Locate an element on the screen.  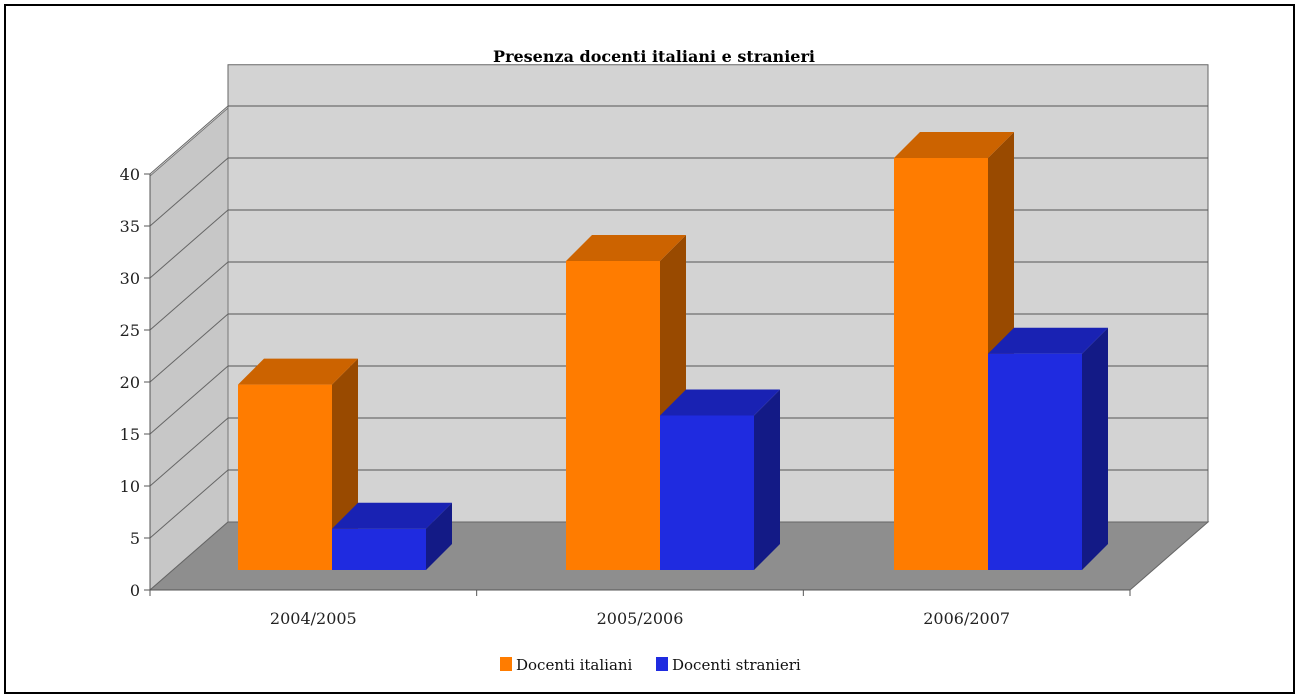
side-wall is located at coordinates (189, 349).